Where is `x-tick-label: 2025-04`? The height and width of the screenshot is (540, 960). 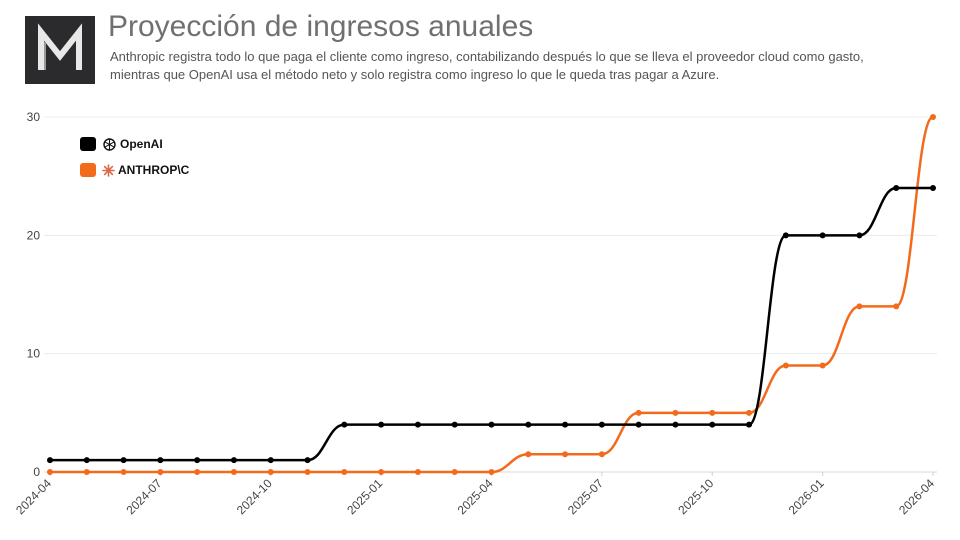 x-tick-label: 2025-04 is located at coordinates (475, 496).